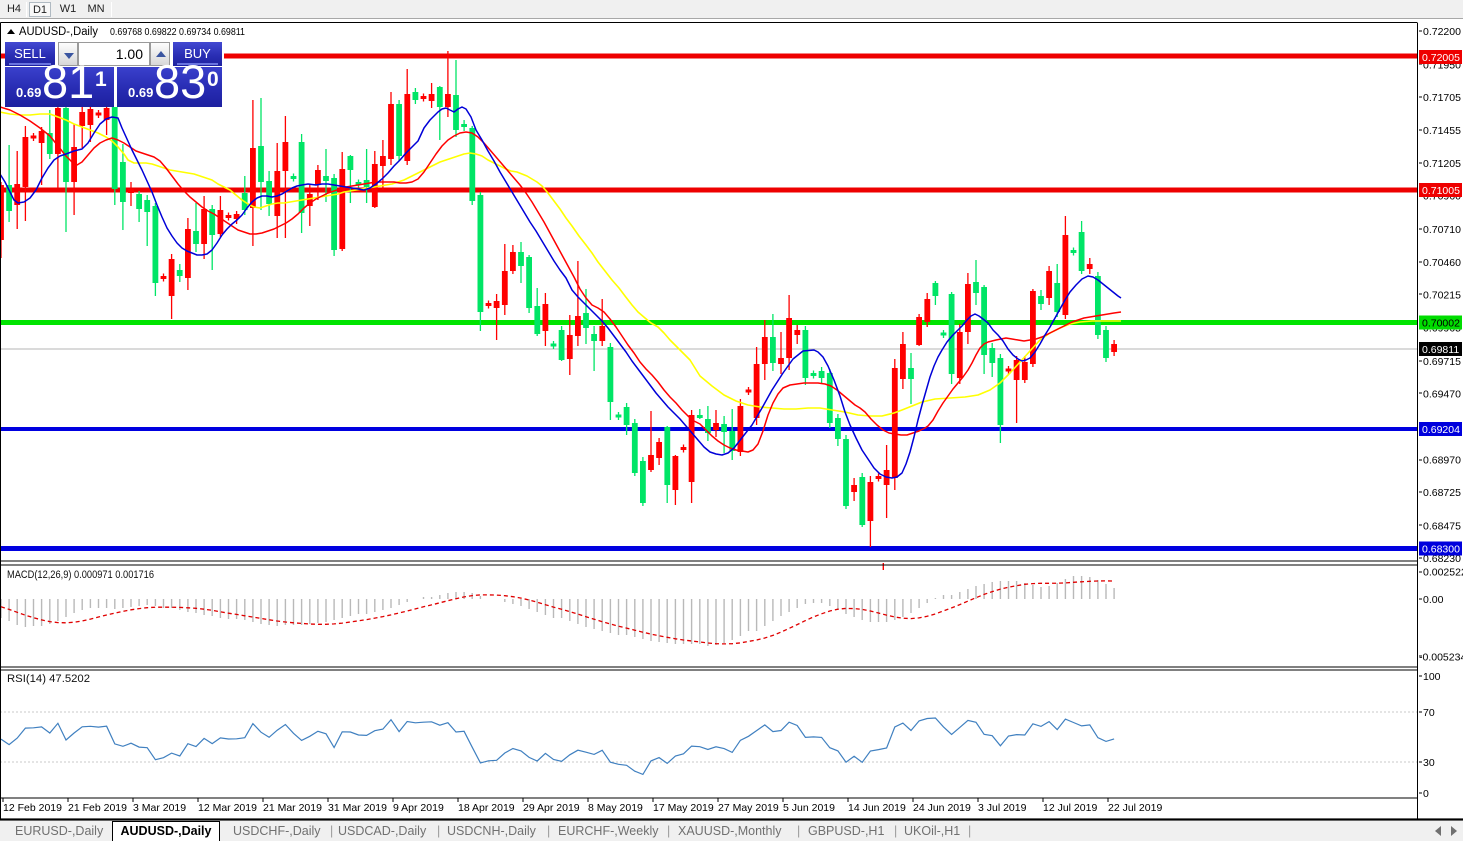 This screenshot has height=841, width=1463. What do you see at coordinates (942, 808) in the screenshot?
I see `svg-text: 24 Jun 2019` at bounding box center [942, 808].